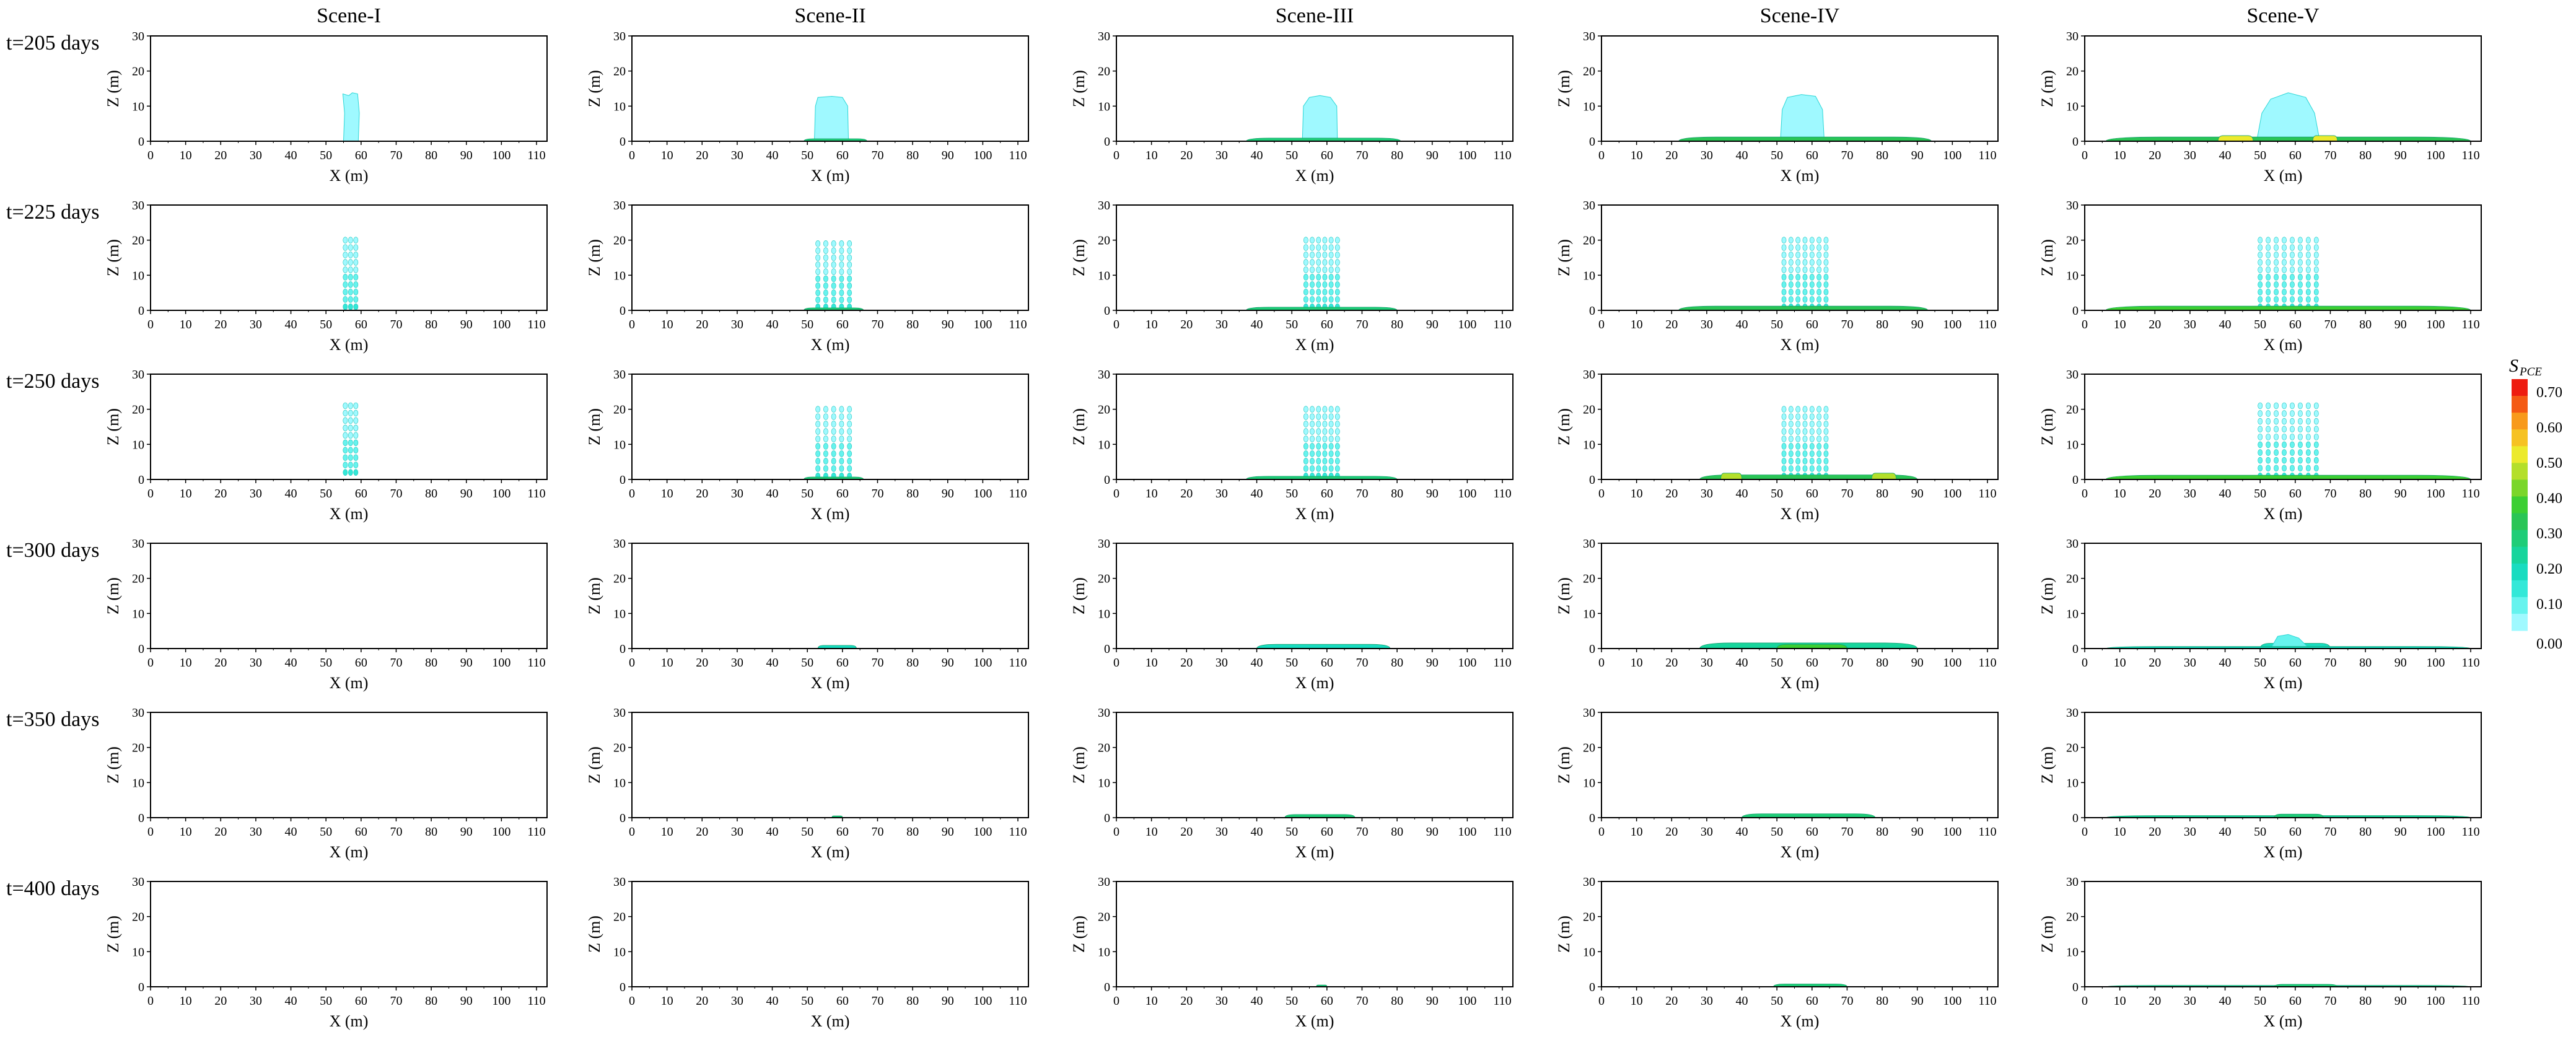  What do you see at coordinates (2535, 504) in the screenshot?
I see `colorbar: S PCE 0.70 0.60 0.50 0.40 0.30 0.20 0.10 0.00` at bounding box center [2535, 504].